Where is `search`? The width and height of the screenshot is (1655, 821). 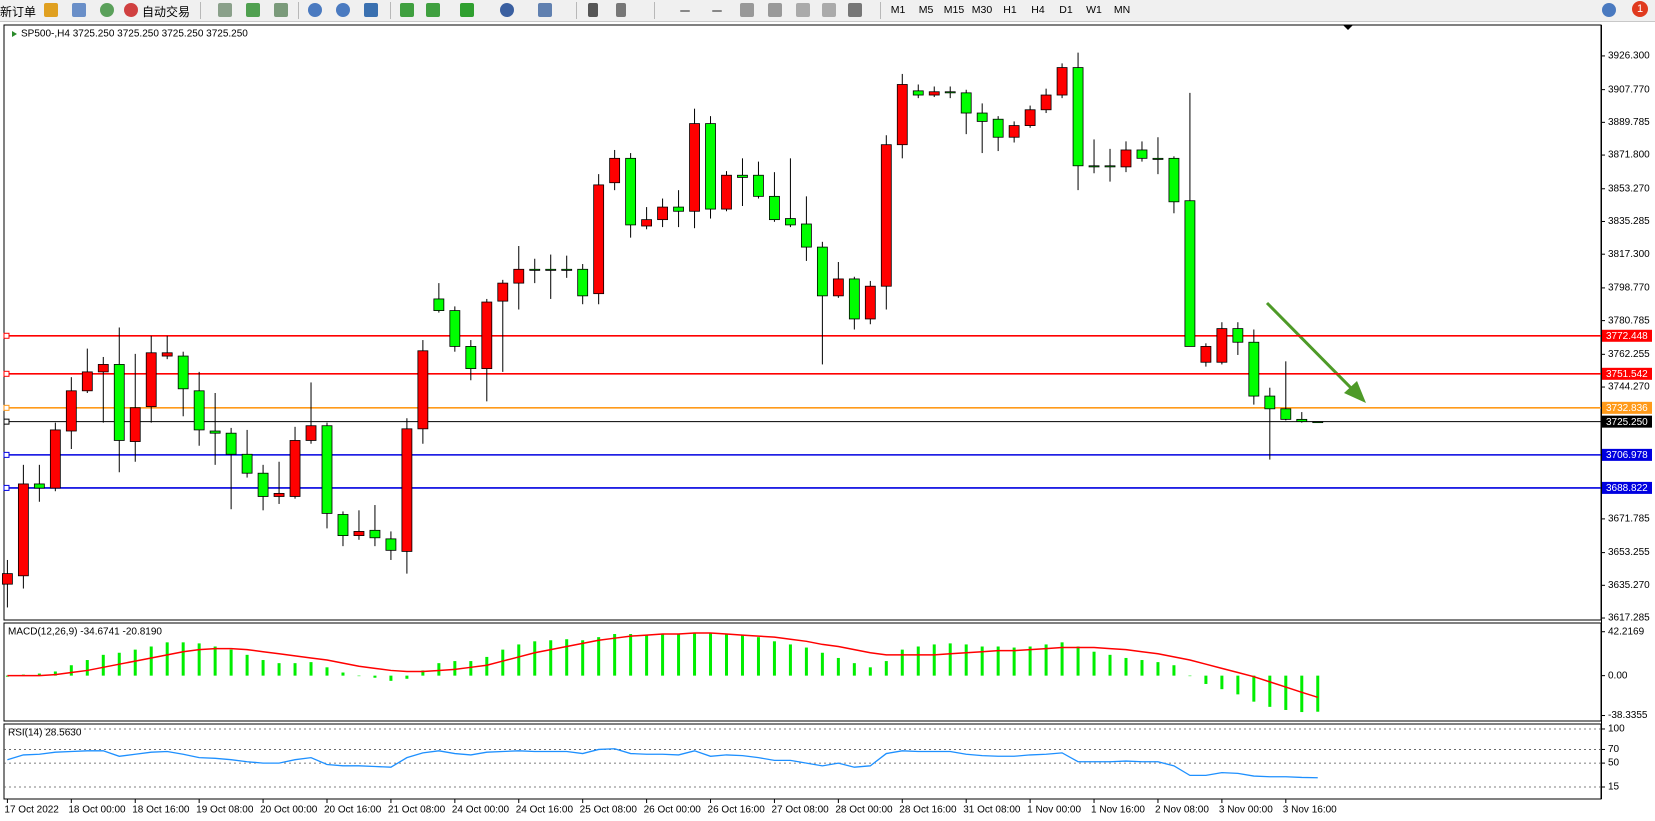
search is located at coordinates (1609, 10).